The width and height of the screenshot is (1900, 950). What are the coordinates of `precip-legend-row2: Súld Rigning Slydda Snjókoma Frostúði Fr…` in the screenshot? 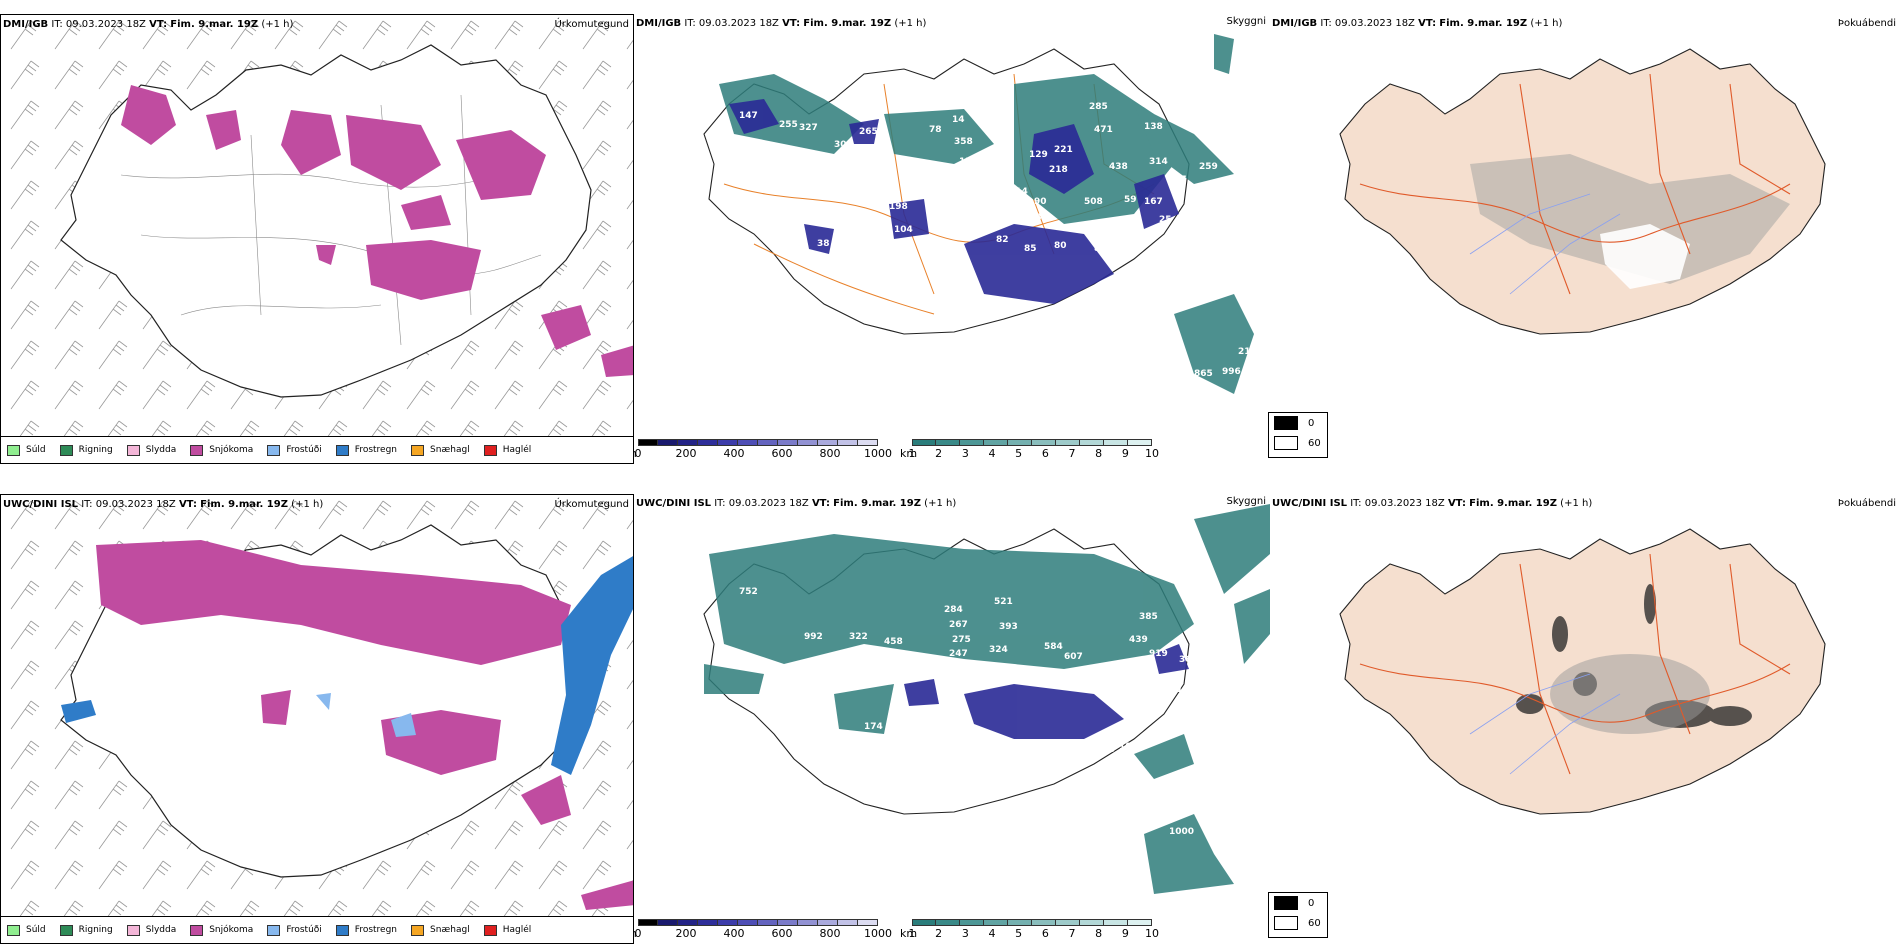 It's located at (317, 929).